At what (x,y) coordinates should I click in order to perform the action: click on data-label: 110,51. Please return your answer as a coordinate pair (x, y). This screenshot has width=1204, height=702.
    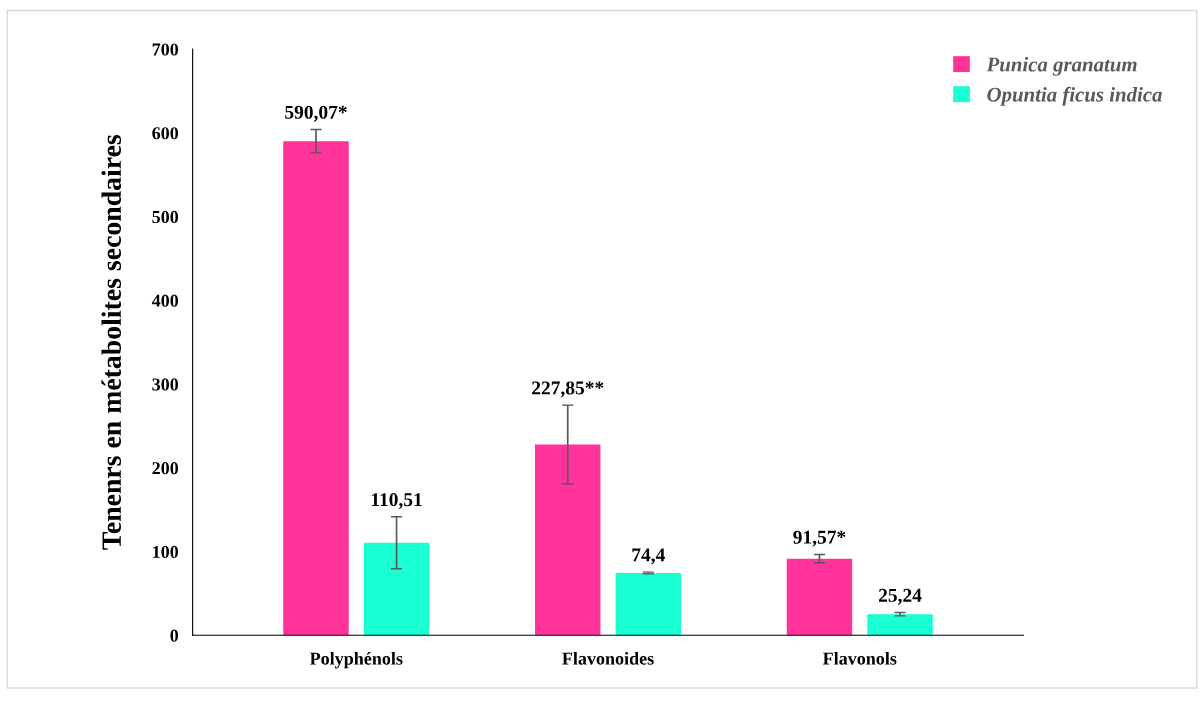
    Looking at the image, I should click on (396, 501).